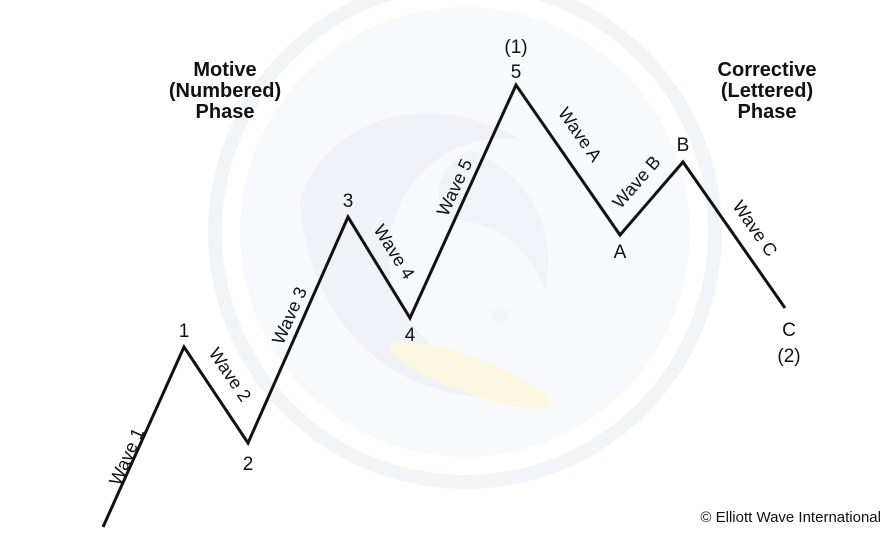 The image size is (895, 552). I want to click on point-label-c-degree: (2), so click(788, 356).